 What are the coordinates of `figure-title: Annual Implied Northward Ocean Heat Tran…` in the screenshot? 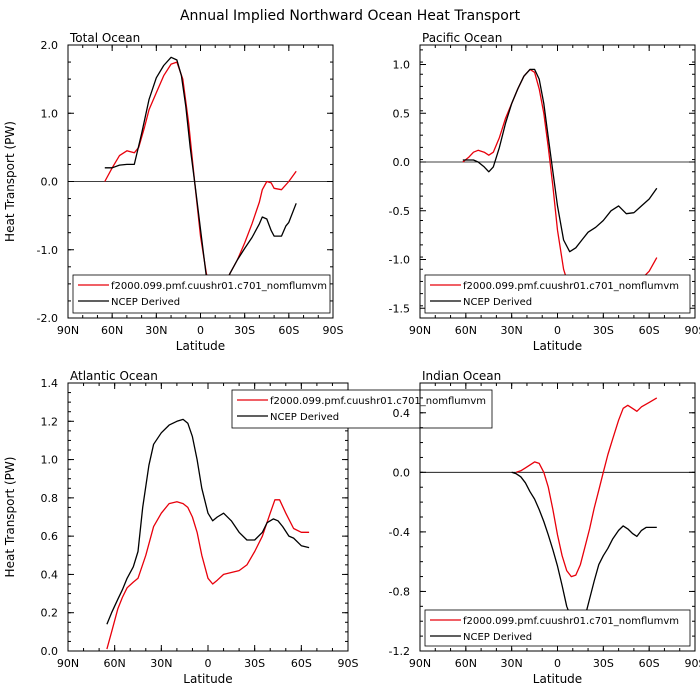 It's located at (350, 16).